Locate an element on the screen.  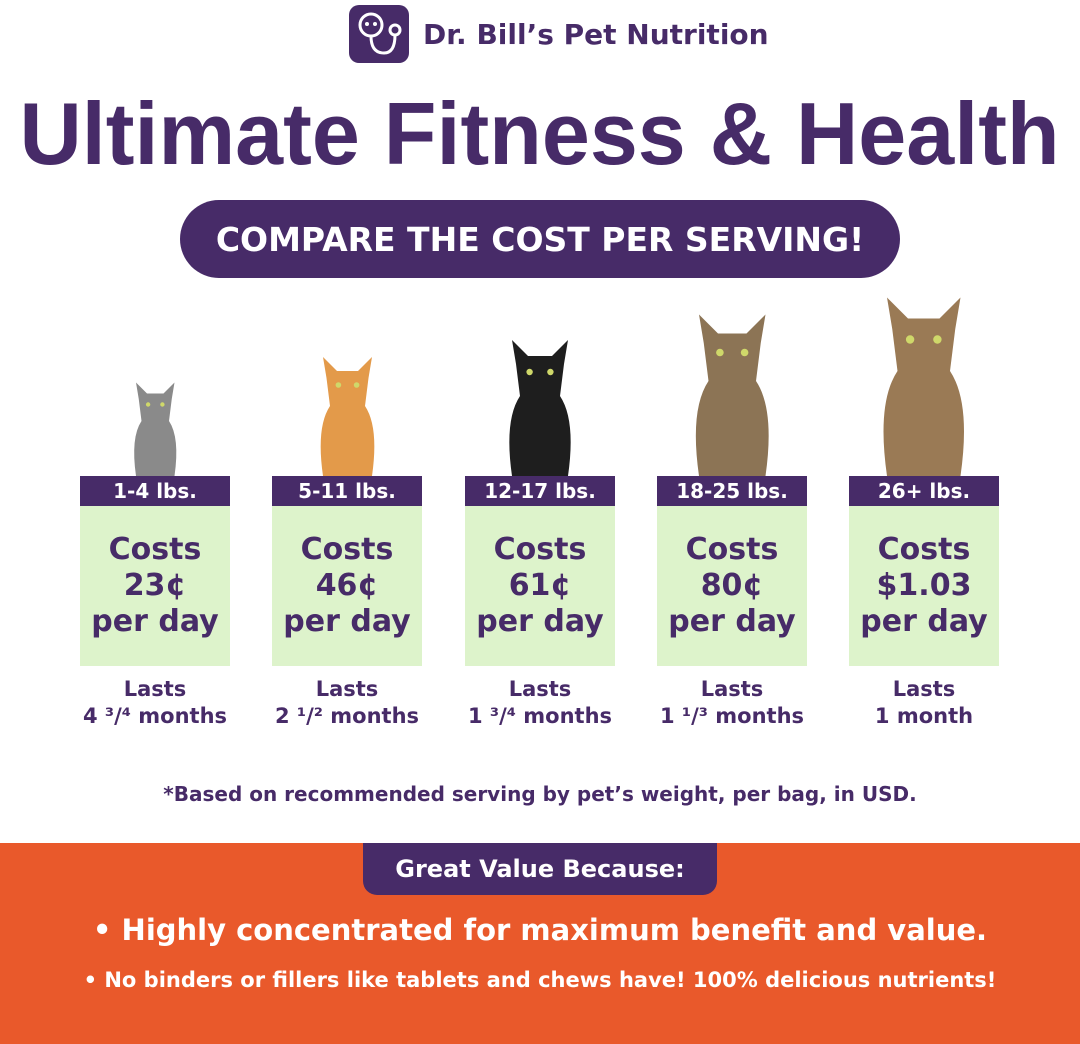
price: 46¢ is located at coordinates (347, 585).